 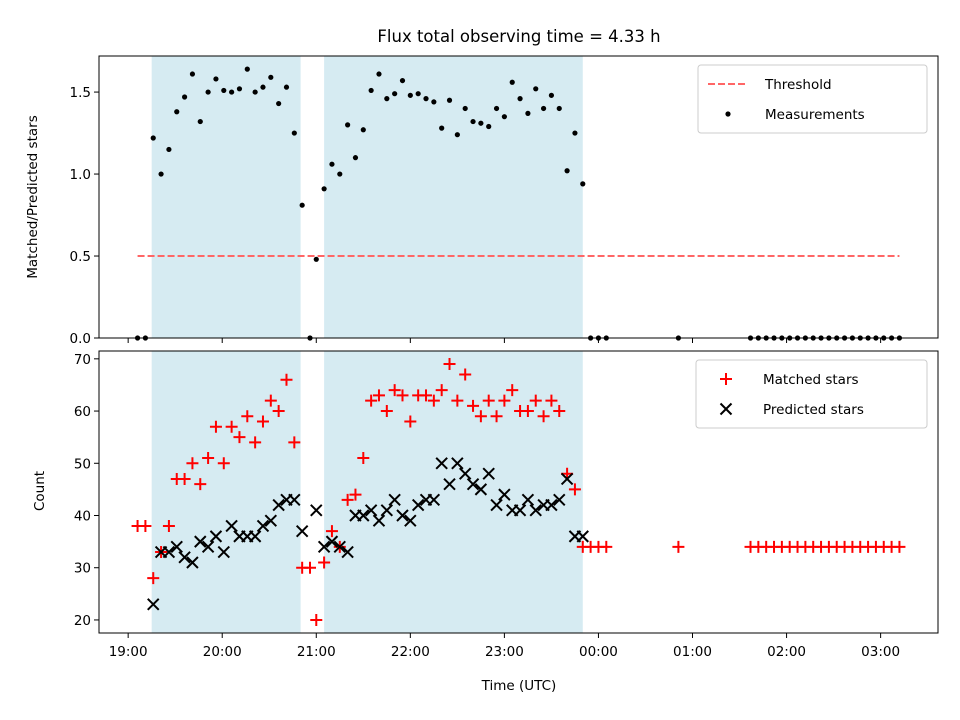 I want to click on bottom-legend: Matched stars Predicted stars, so click(x=811, y=394).